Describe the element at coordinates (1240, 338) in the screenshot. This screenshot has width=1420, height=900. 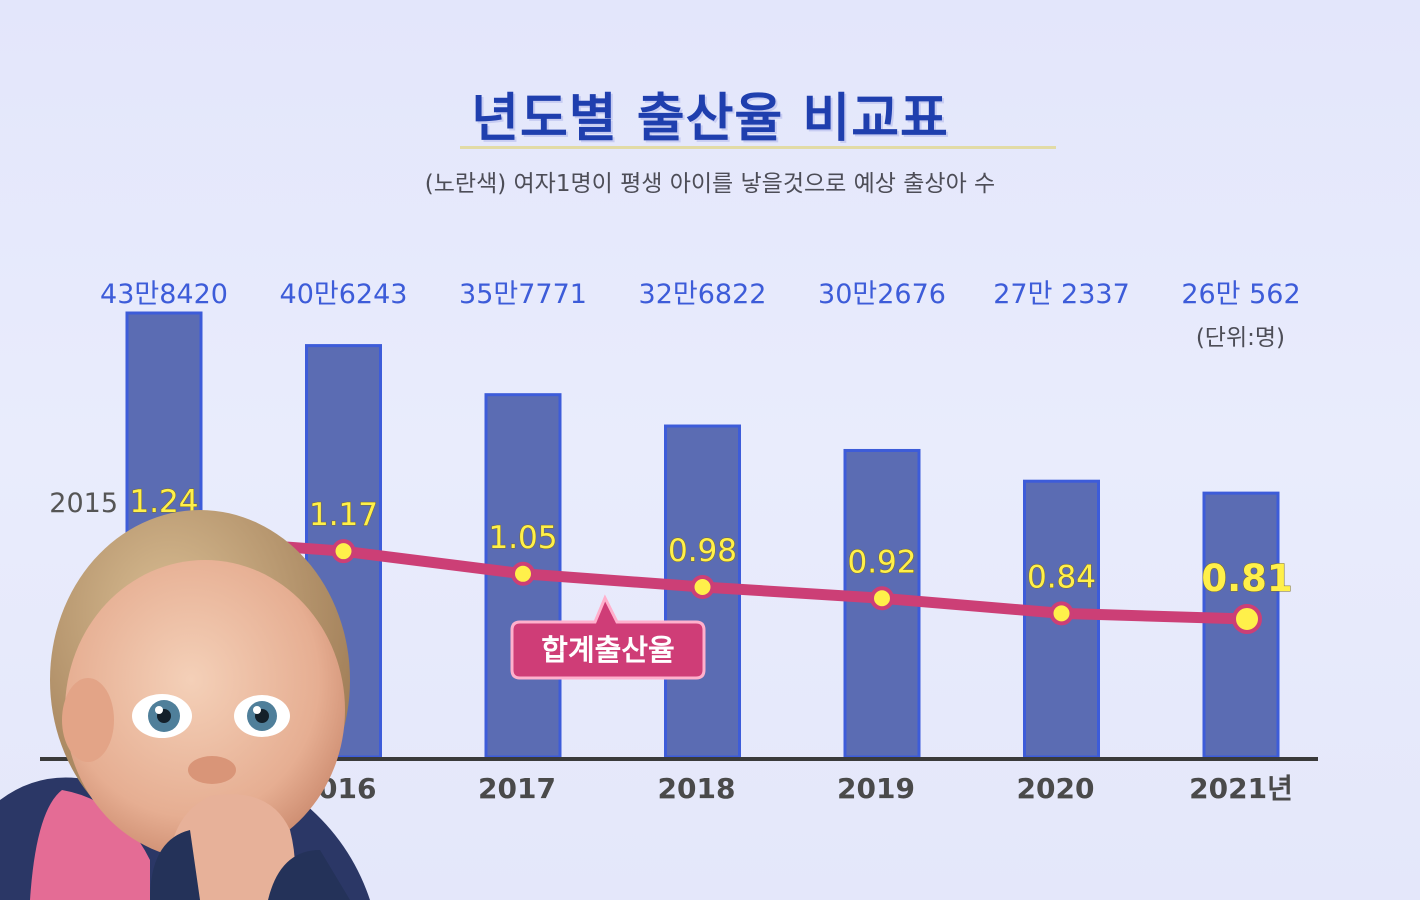
I see `unit-note: (단위:명)` at that location.